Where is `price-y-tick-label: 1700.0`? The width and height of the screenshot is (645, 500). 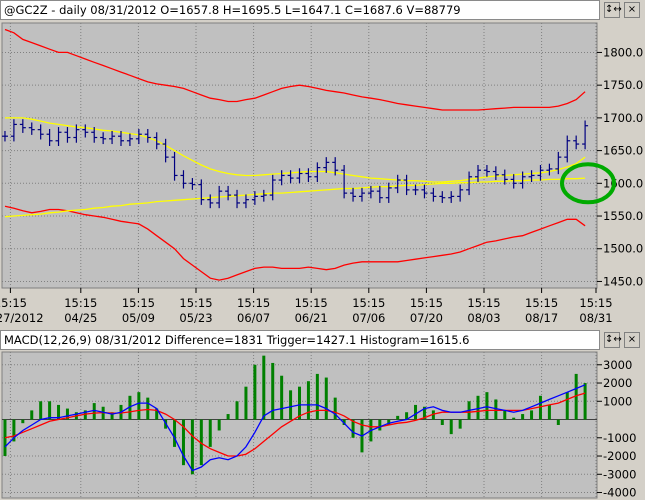 price-y-tick-label: 1700.0 is located at coordinates (623, 118).